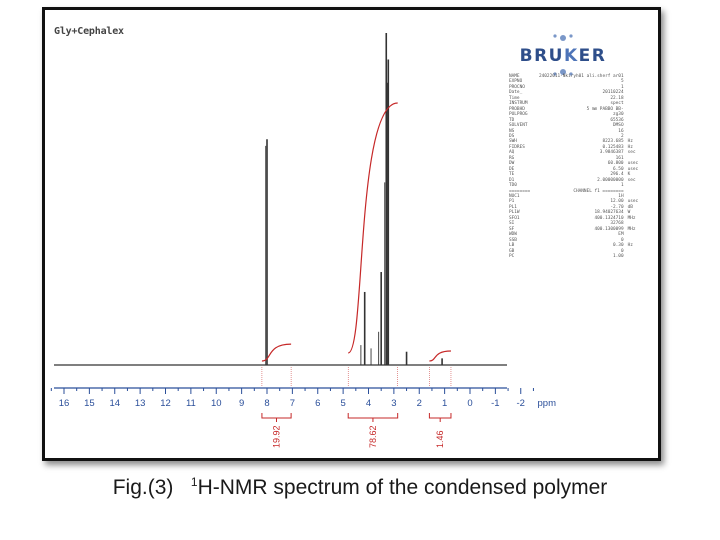 This screenshot has width=720, height=540. I want to click on parameter-row: PC 1.00, so click(573, 256).